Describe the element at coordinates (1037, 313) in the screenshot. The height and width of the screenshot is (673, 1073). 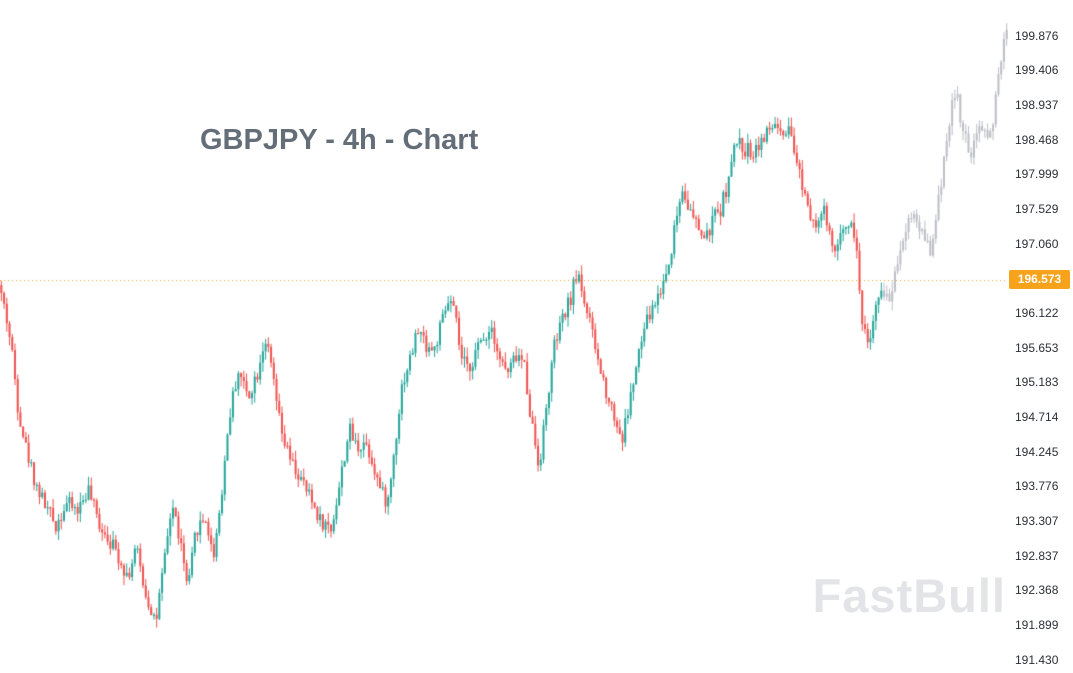
I see `y-axis-tick-label: 196.122` at that location.